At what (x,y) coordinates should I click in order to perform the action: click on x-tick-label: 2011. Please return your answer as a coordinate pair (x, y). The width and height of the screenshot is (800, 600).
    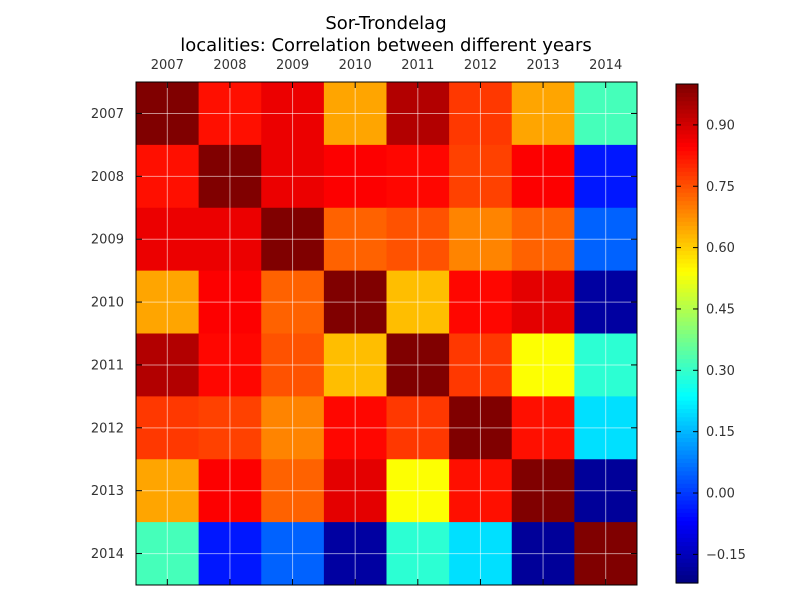
    Looking at the image, I should click on (417, 65).